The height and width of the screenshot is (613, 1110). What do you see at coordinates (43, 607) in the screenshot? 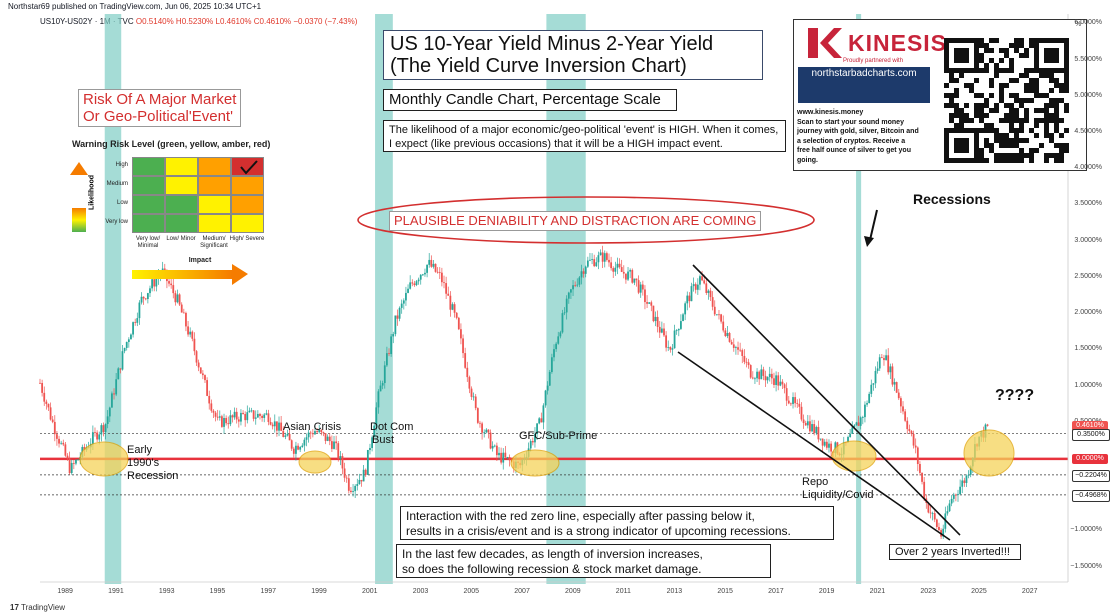
I see `tradingview-text: TradingView` at bounding box center [43, 607].